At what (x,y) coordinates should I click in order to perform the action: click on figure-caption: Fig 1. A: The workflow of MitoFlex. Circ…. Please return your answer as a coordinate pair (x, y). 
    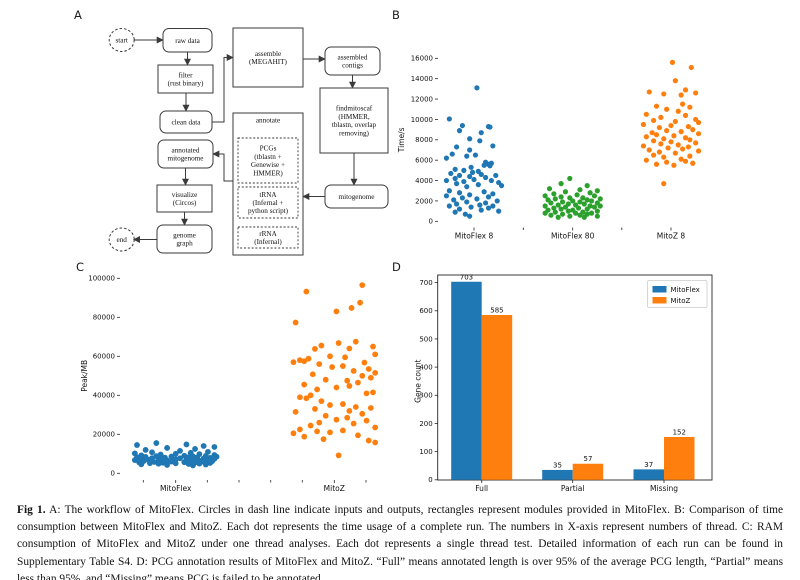
    Looking at the image, I should click on (400, 541).